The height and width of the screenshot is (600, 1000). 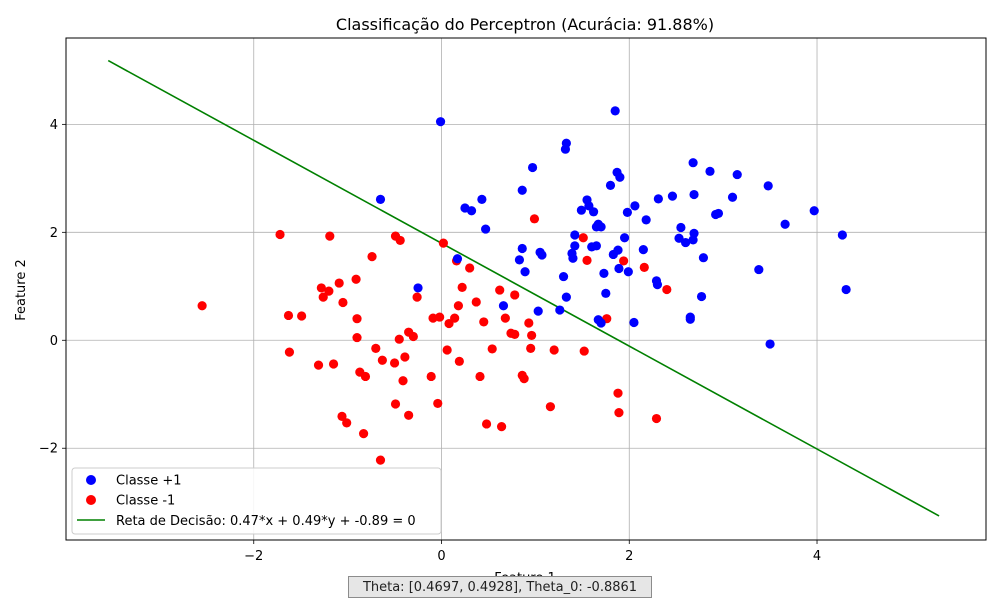 I want to click on x-tick-label: 0, so click(x=441, y=556).